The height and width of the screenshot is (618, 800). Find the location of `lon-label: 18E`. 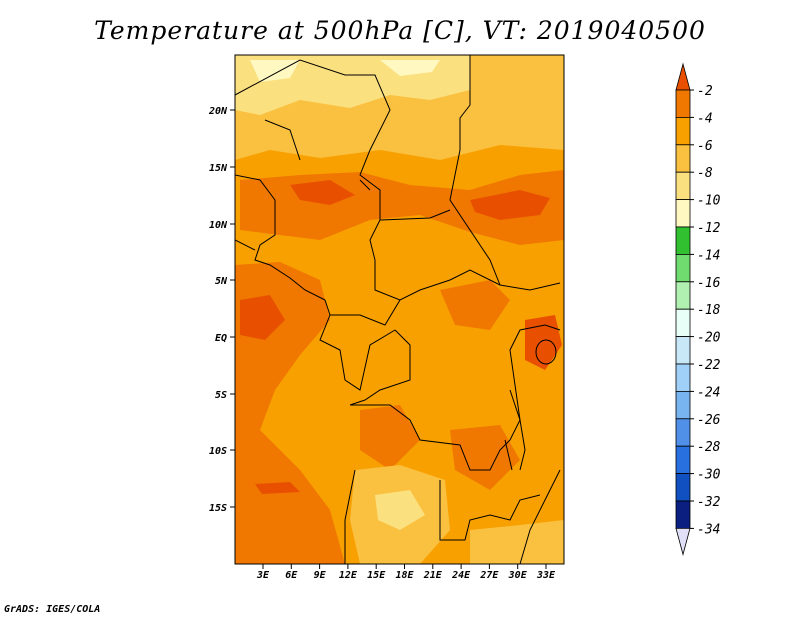

lon-label: 18E is located at coordinates (404, 575).